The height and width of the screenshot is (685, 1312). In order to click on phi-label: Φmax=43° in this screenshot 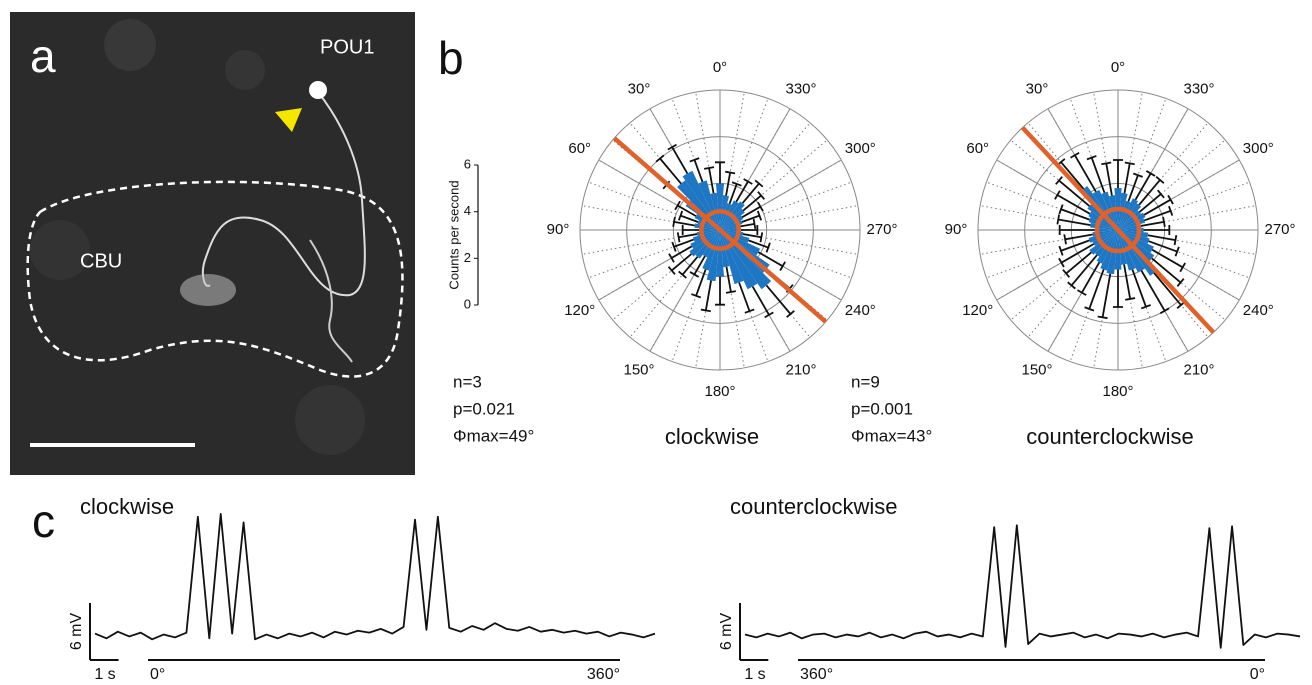, I will do `click(891, 435)`.